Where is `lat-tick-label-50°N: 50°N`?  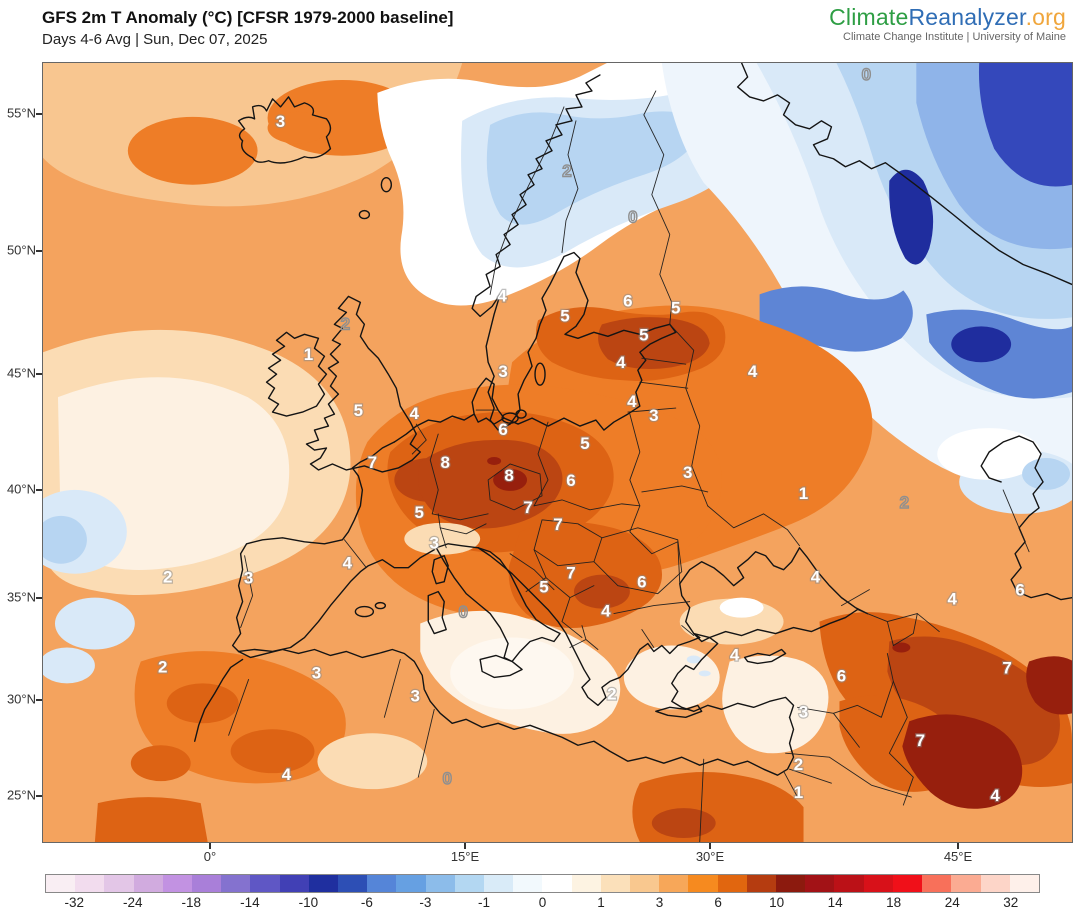
lat-tick-label-50°N: 50°N is located at coordinates (21, 250).